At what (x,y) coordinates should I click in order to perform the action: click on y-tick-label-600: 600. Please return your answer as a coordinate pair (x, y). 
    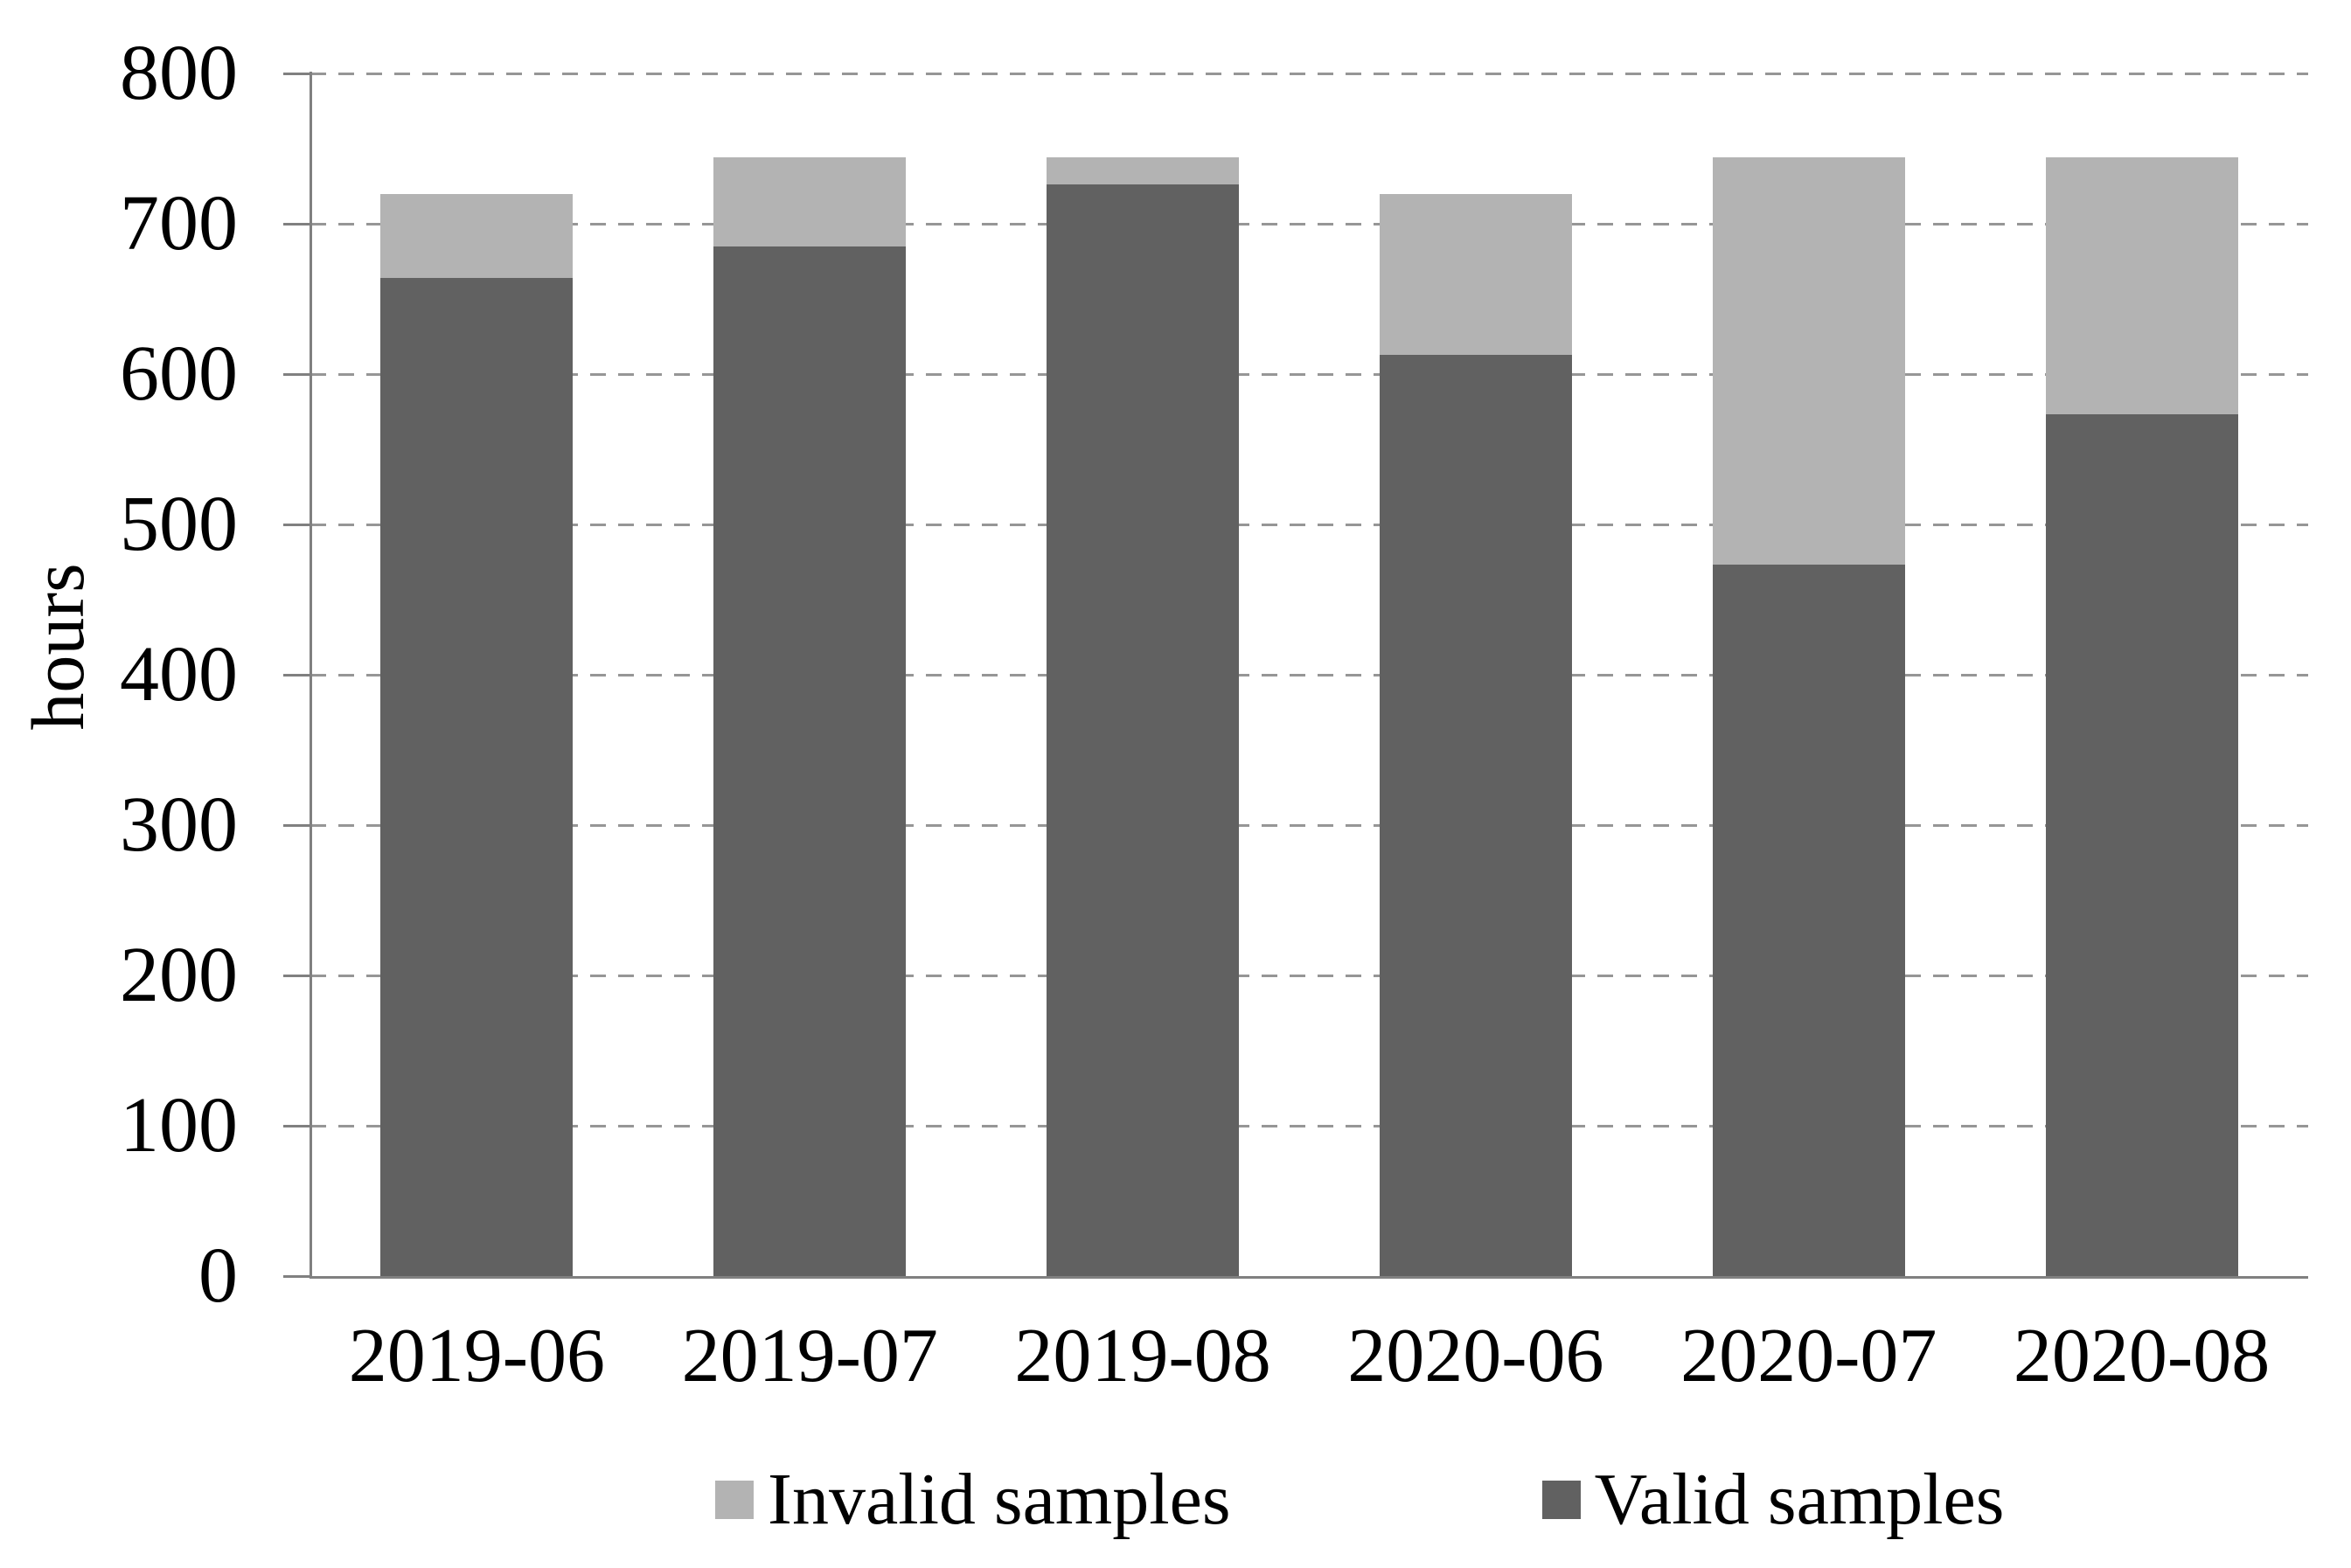
    Looking at the image, I should click on (179, 374).